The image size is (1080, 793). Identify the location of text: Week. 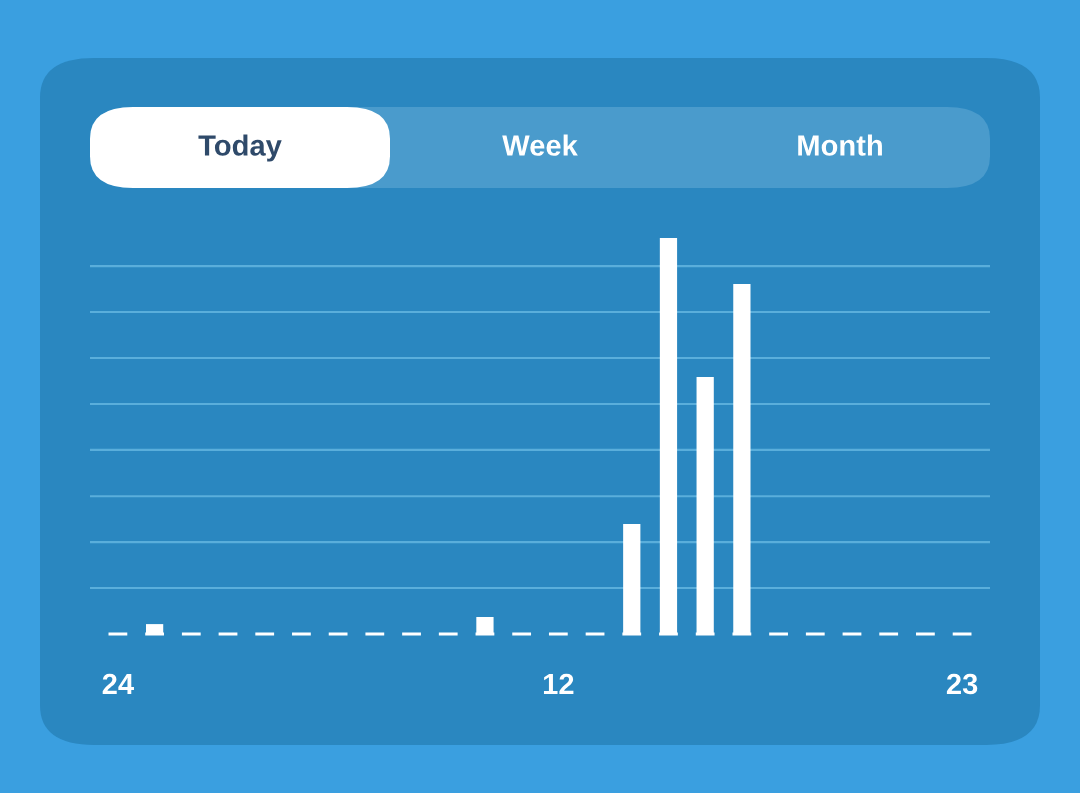
(540, 145).